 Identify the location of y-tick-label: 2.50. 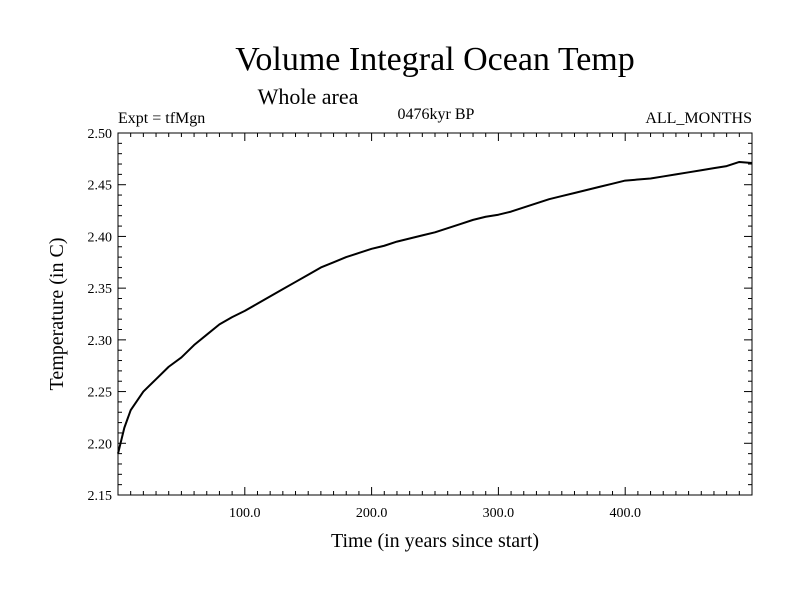
(100, 134).